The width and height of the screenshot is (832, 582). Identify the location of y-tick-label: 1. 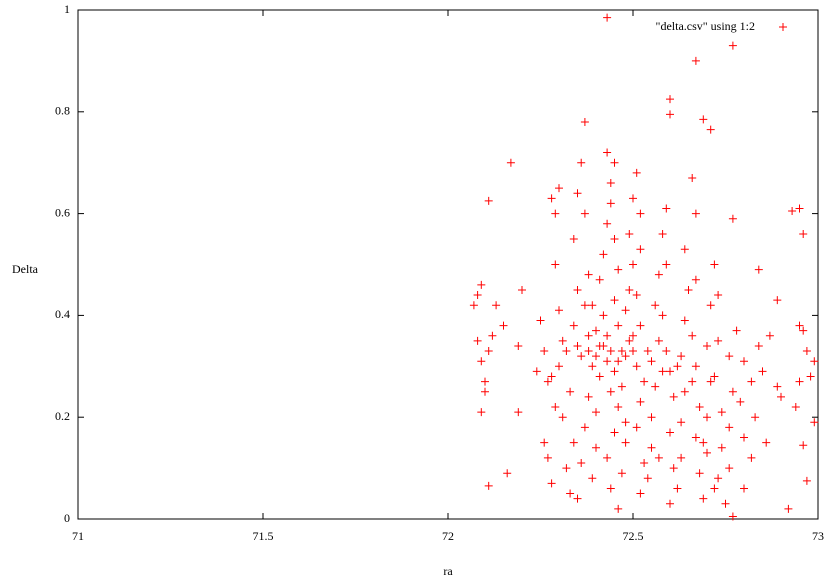
(67, 9).